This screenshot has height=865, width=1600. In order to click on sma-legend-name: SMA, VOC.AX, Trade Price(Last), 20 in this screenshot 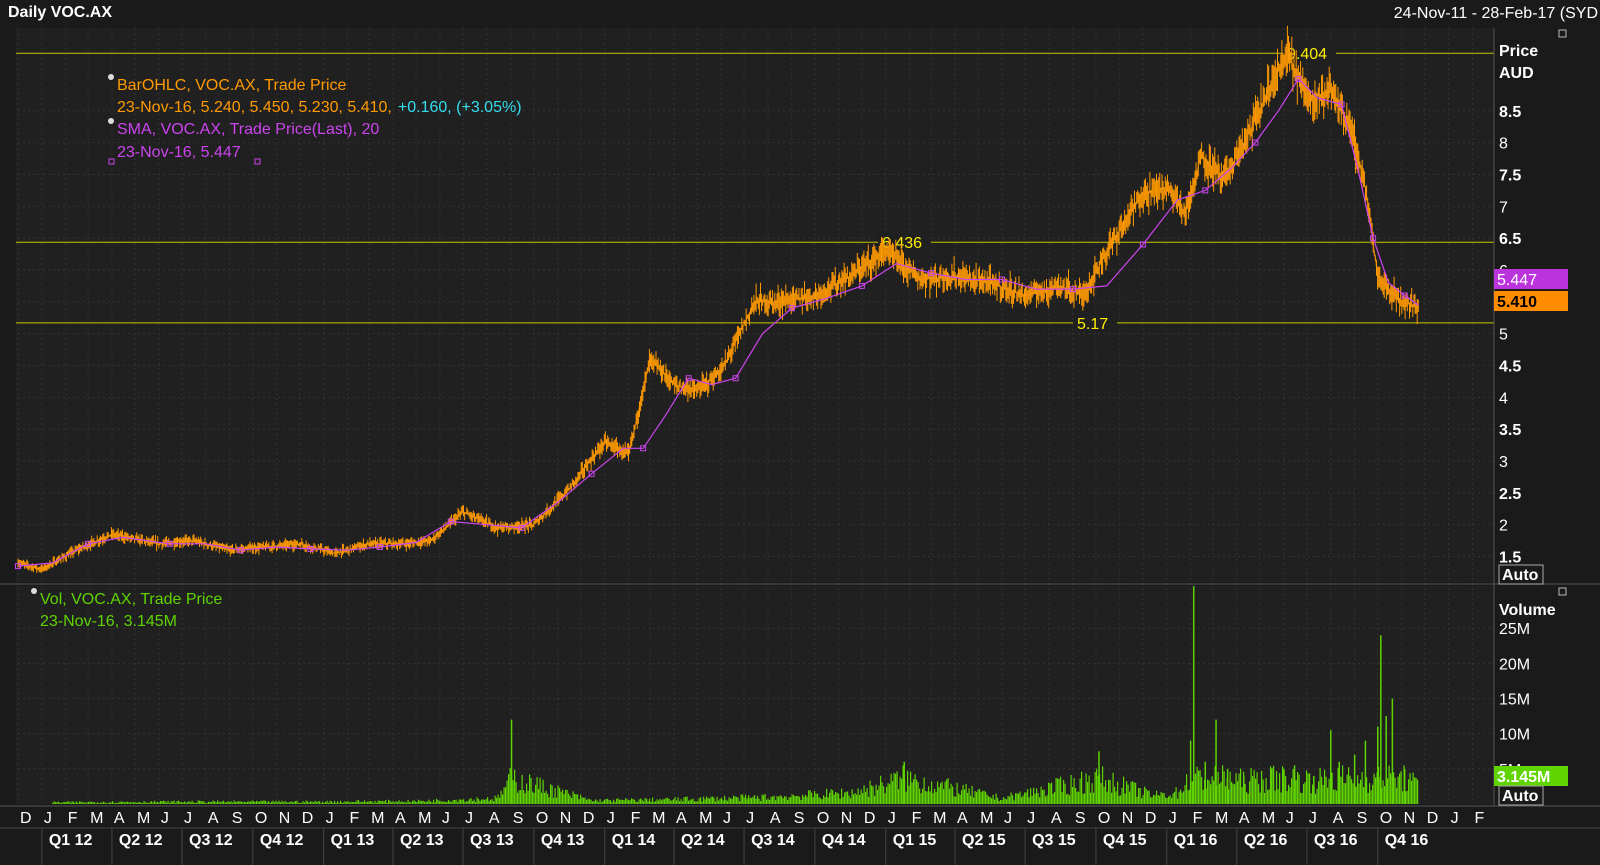, I will do `click(248, 129)`.